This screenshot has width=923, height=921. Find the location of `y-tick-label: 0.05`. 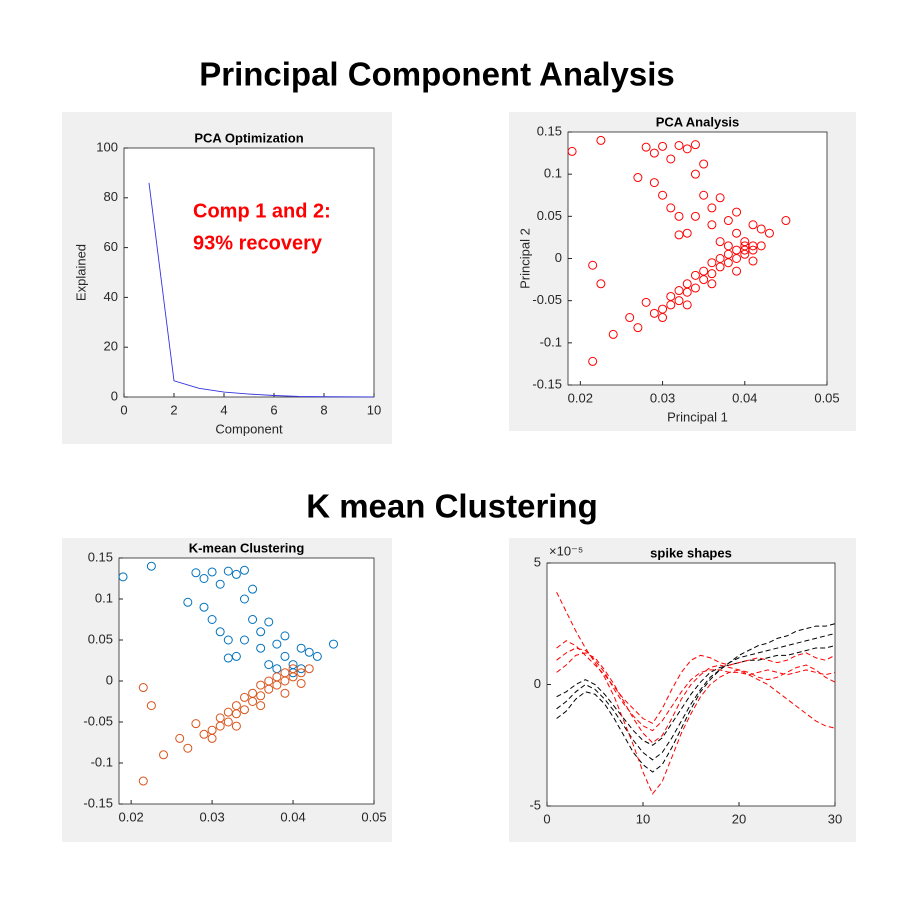

y-tick-label: 0.05 is located at coordinates (100, 638).